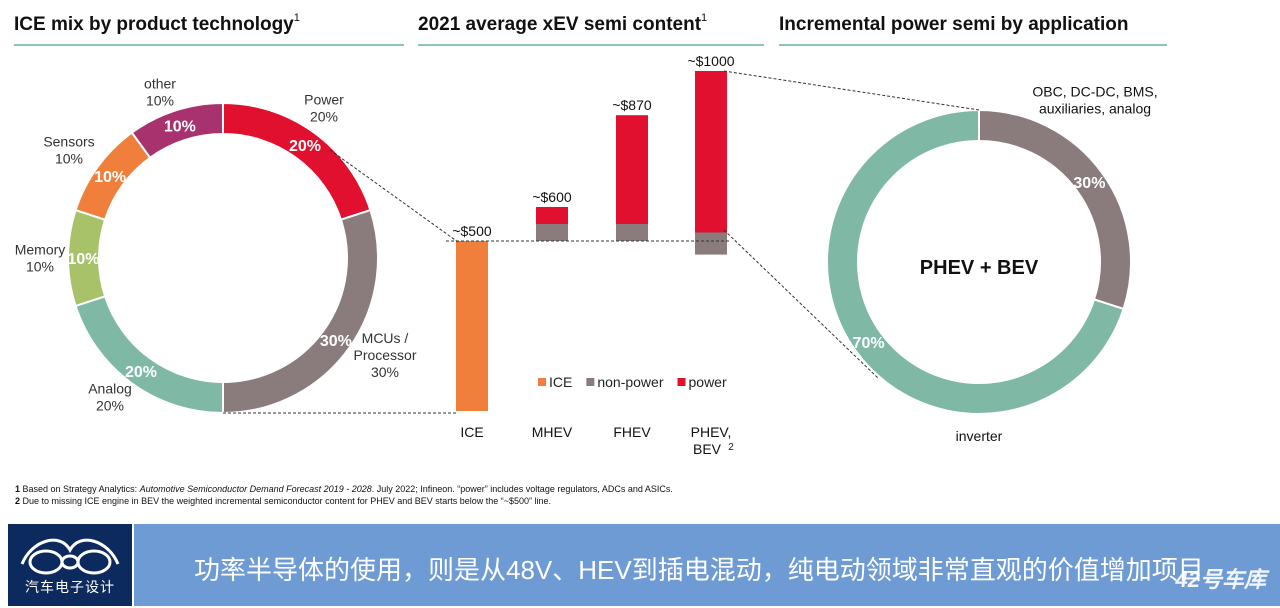 The height and width of the screenshot is (608, 1280). I want to click on bar-fhev-power, so click(632, 169).